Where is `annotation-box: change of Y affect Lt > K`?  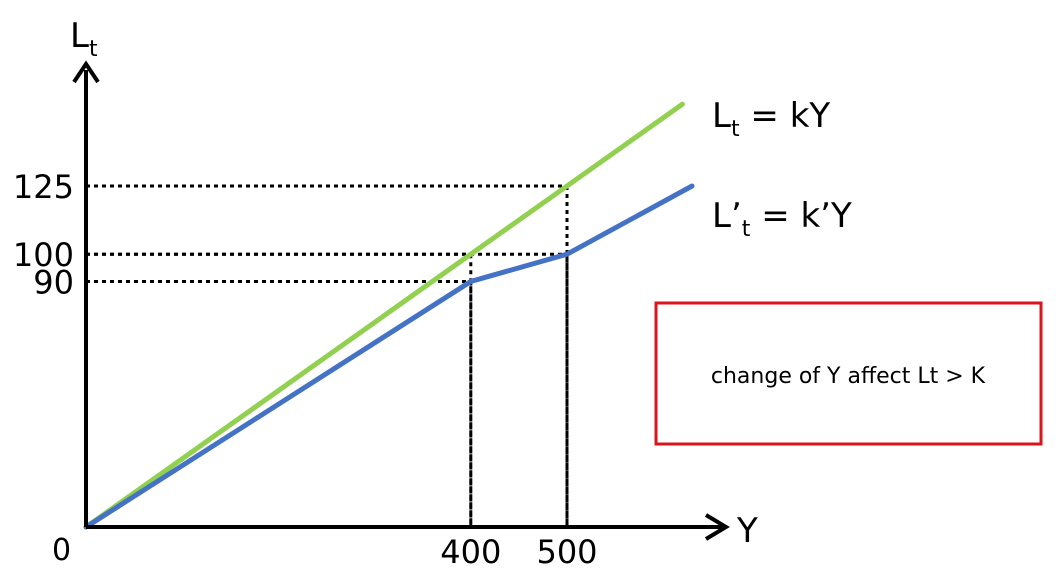 annotation-box: change of Y affect Lt > K is located at coordinates (848, 373).